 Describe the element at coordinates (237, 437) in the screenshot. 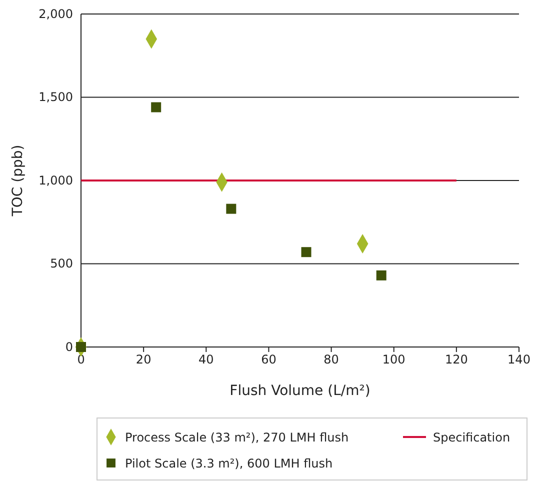

I see `legend-label: Process Scale (33 m²), 270 LMH flush` at that location.